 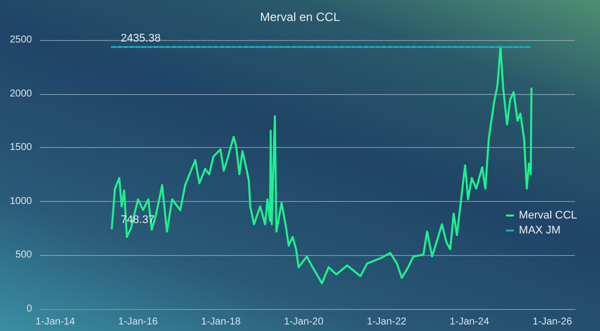 What do you see at coordinates (23, 255) in the screenshot?
I see `y-tick-label: 500` at bounding box center [23, 255].